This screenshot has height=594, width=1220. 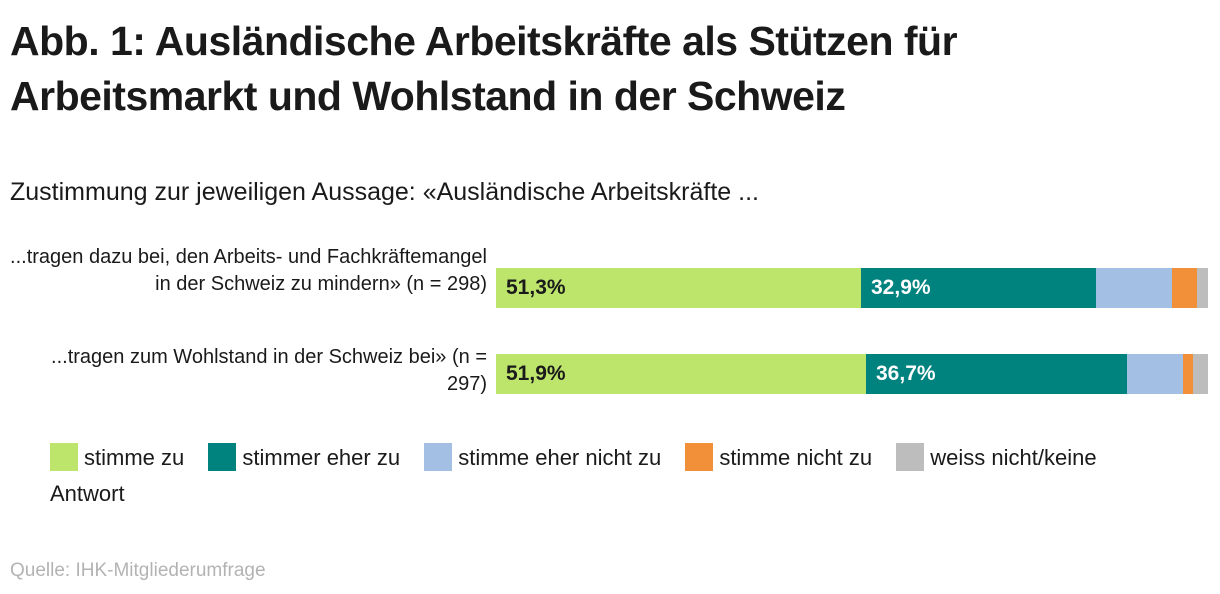 I want to click on stacked-bar: 51,3% 32,9%, so click(x=852, y=288).